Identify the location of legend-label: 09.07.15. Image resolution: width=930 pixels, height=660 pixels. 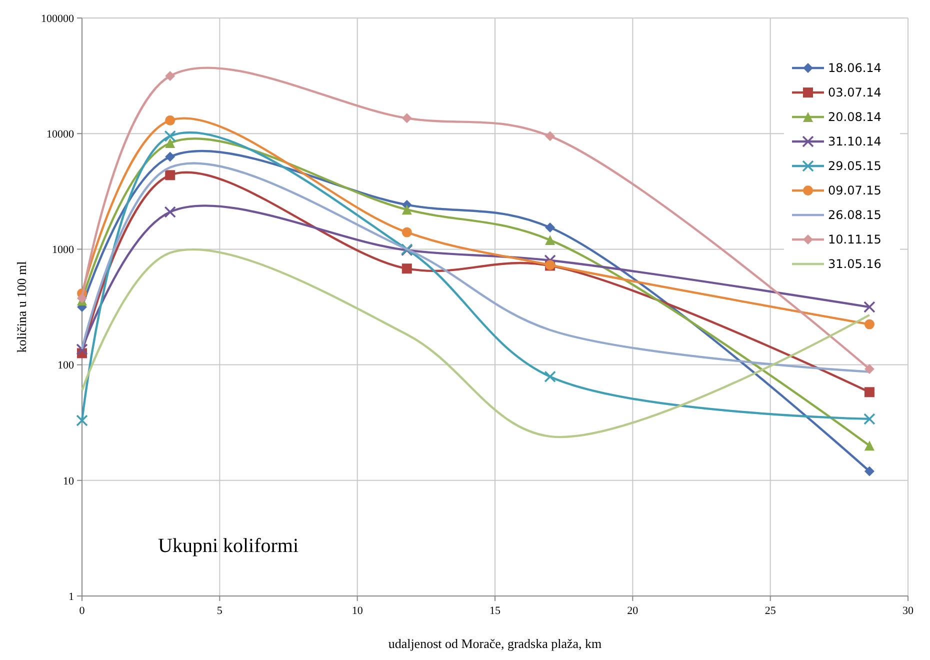
(855, 191).